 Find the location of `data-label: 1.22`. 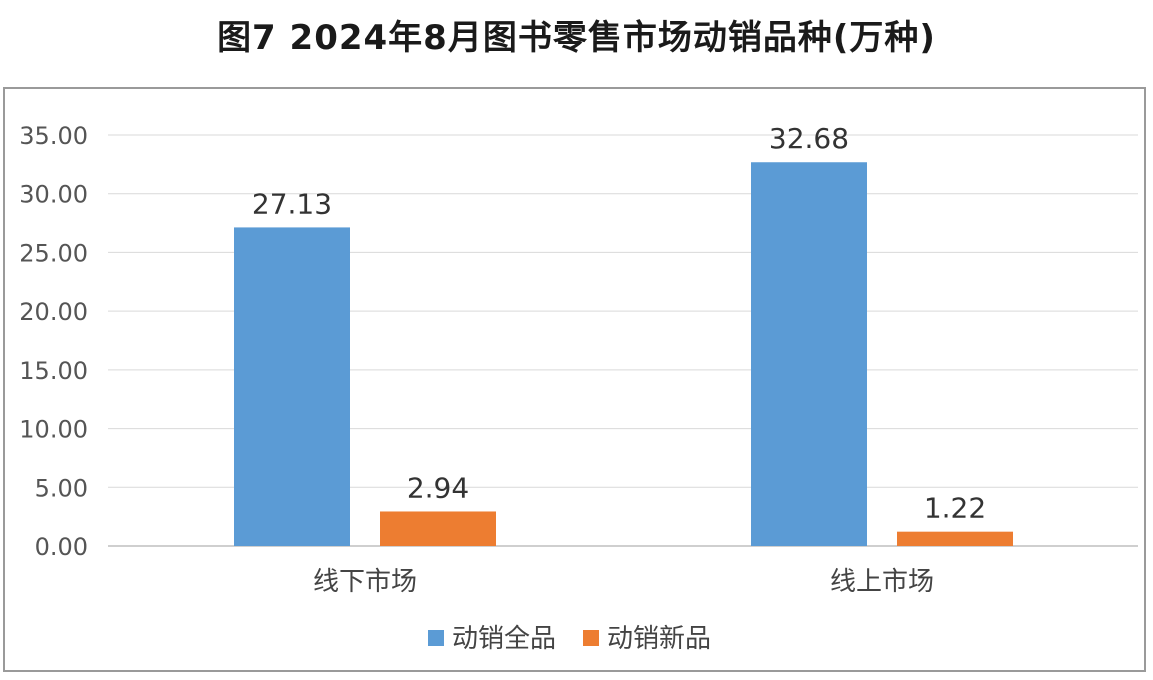

data-label: 1.22 is located at coordinates (955, 508).